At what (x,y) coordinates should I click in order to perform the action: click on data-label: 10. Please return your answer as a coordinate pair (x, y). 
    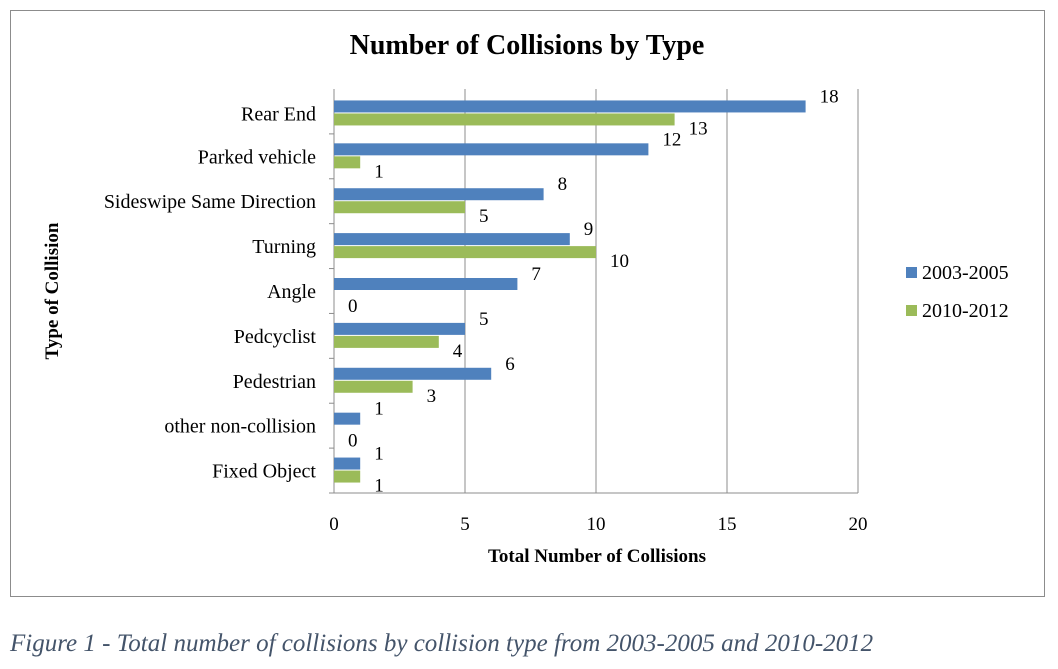
    Looking at the image, I should click on (619, 261).